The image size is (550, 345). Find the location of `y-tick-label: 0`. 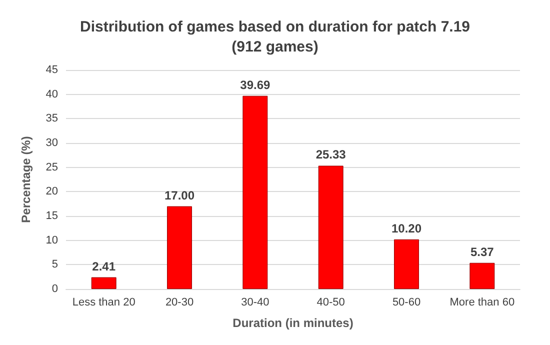

y-tick-label: 0 is located at coordinates (55, 289).